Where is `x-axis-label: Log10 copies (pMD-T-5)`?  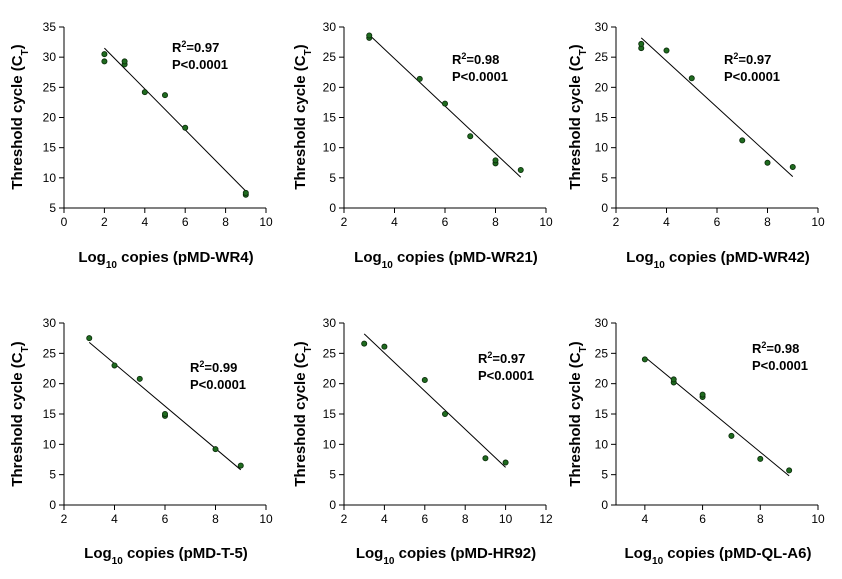
x-axis-label: Log10 copies (pMD-T-5) is located at coordinates (166, 556).